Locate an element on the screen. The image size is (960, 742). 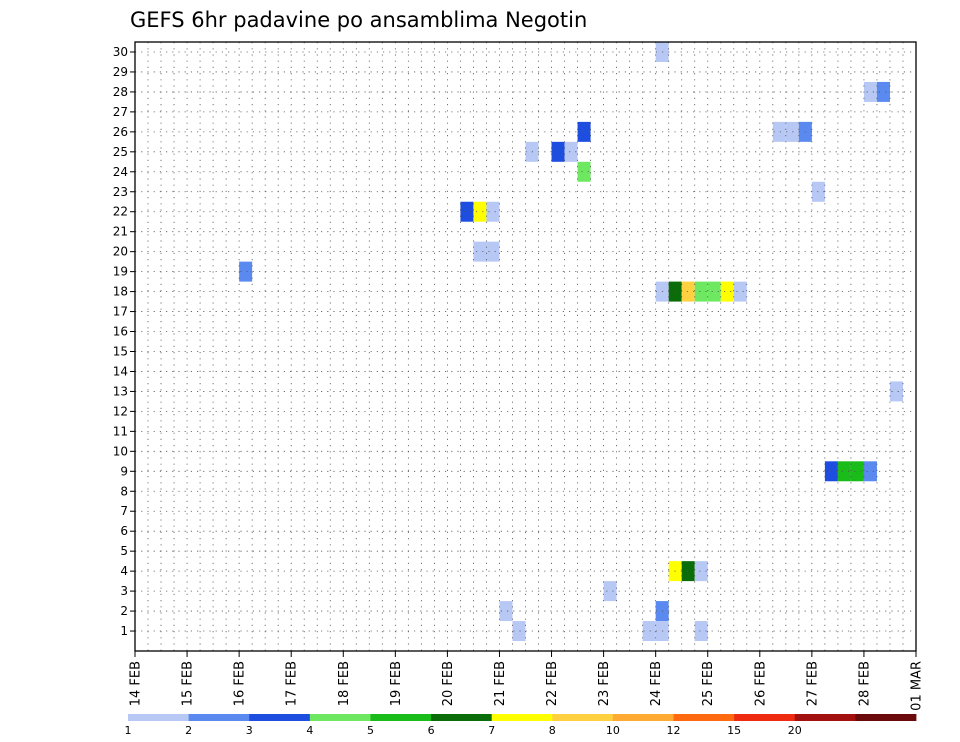
ytick-label-22: 22 is located at coordinates (120, 212).